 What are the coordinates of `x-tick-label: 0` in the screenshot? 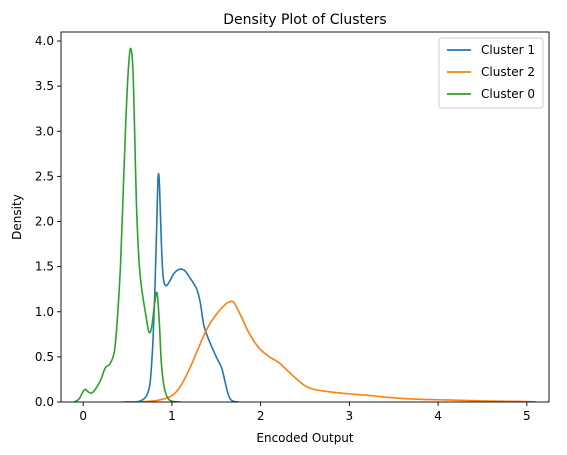 It's located at (83, 416).